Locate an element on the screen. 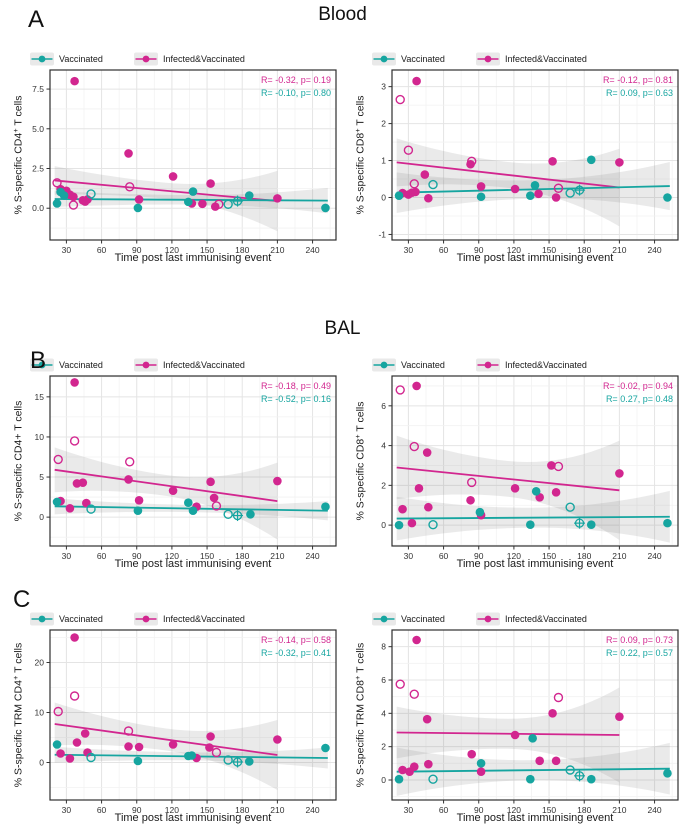 This screenshot has height=825, width=685. panel-letter-c: C is located at coordinates (22, 599).